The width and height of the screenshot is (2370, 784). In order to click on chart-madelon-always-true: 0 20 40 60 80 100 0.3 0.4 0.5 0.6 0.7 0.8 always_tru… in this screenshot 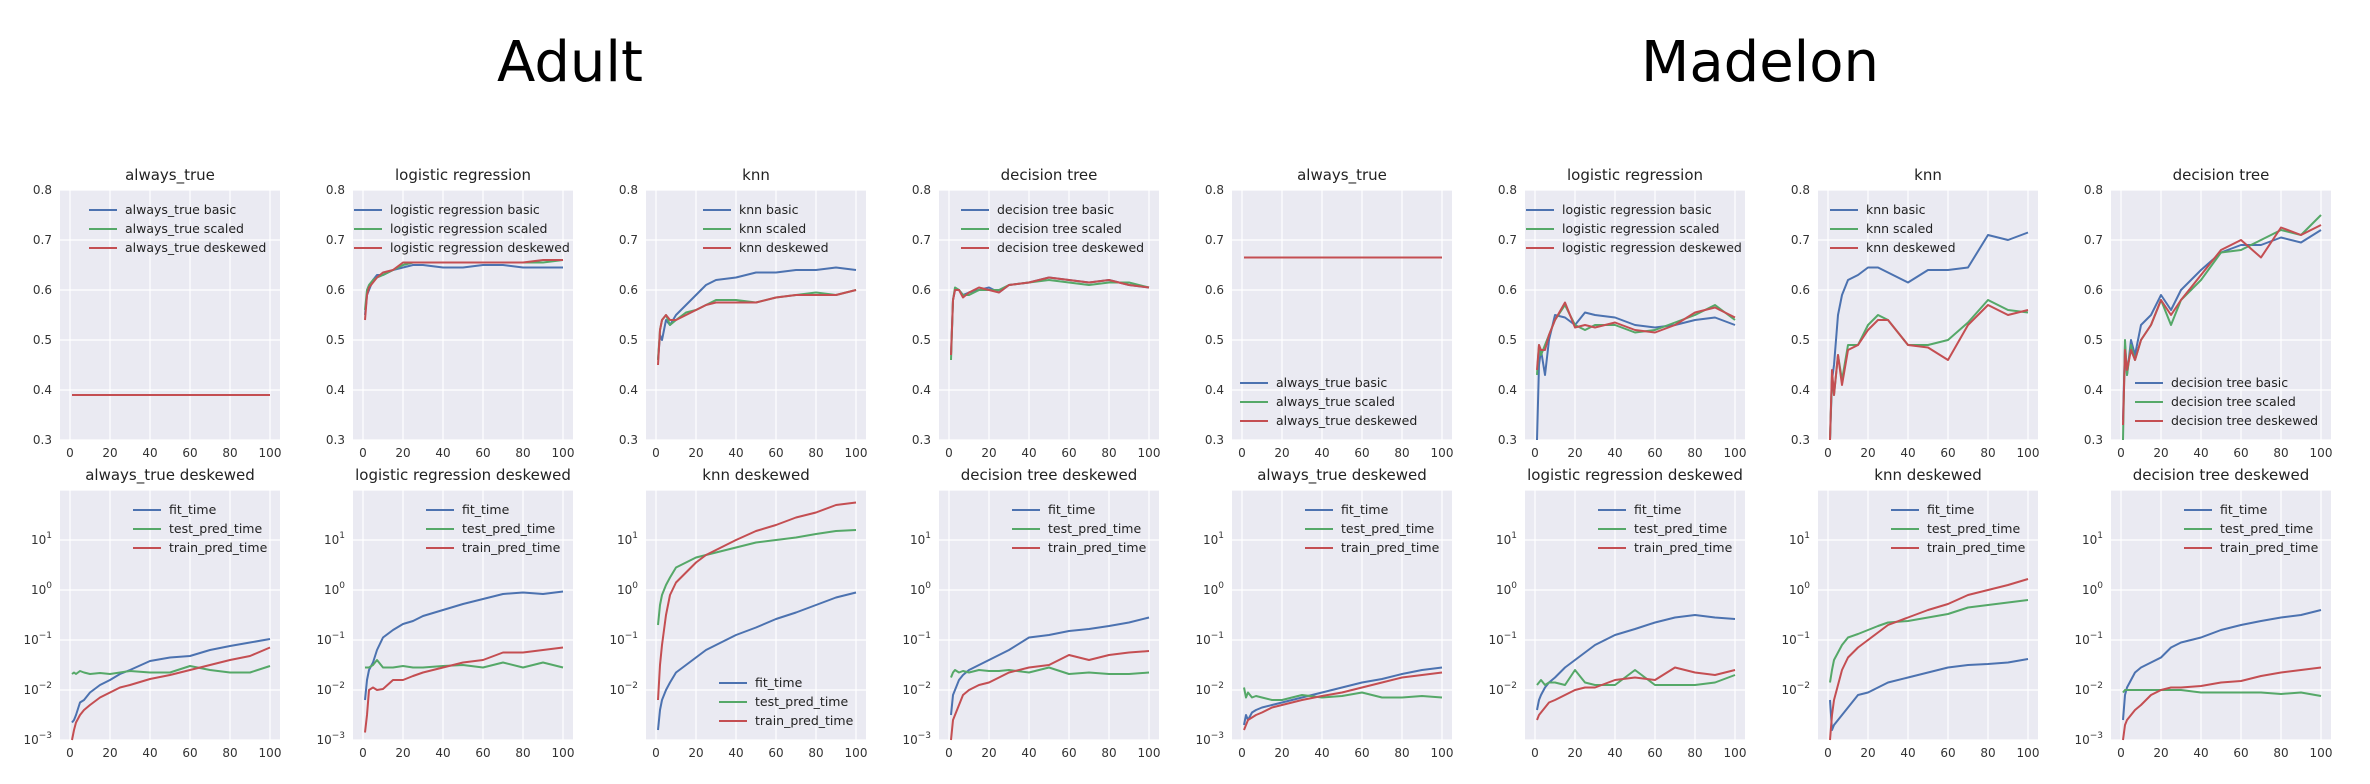, I will do `click(1329, 313)`.